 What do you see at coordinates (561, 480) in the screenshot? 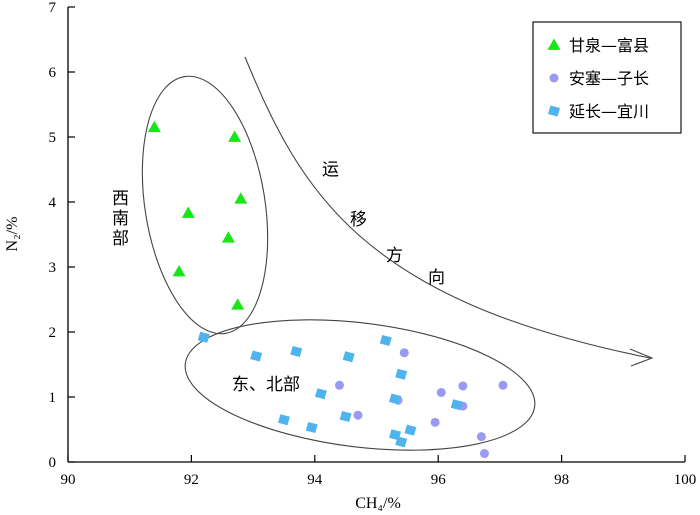
I see `x-tick-label: 98` at bounding box center [561, 480].